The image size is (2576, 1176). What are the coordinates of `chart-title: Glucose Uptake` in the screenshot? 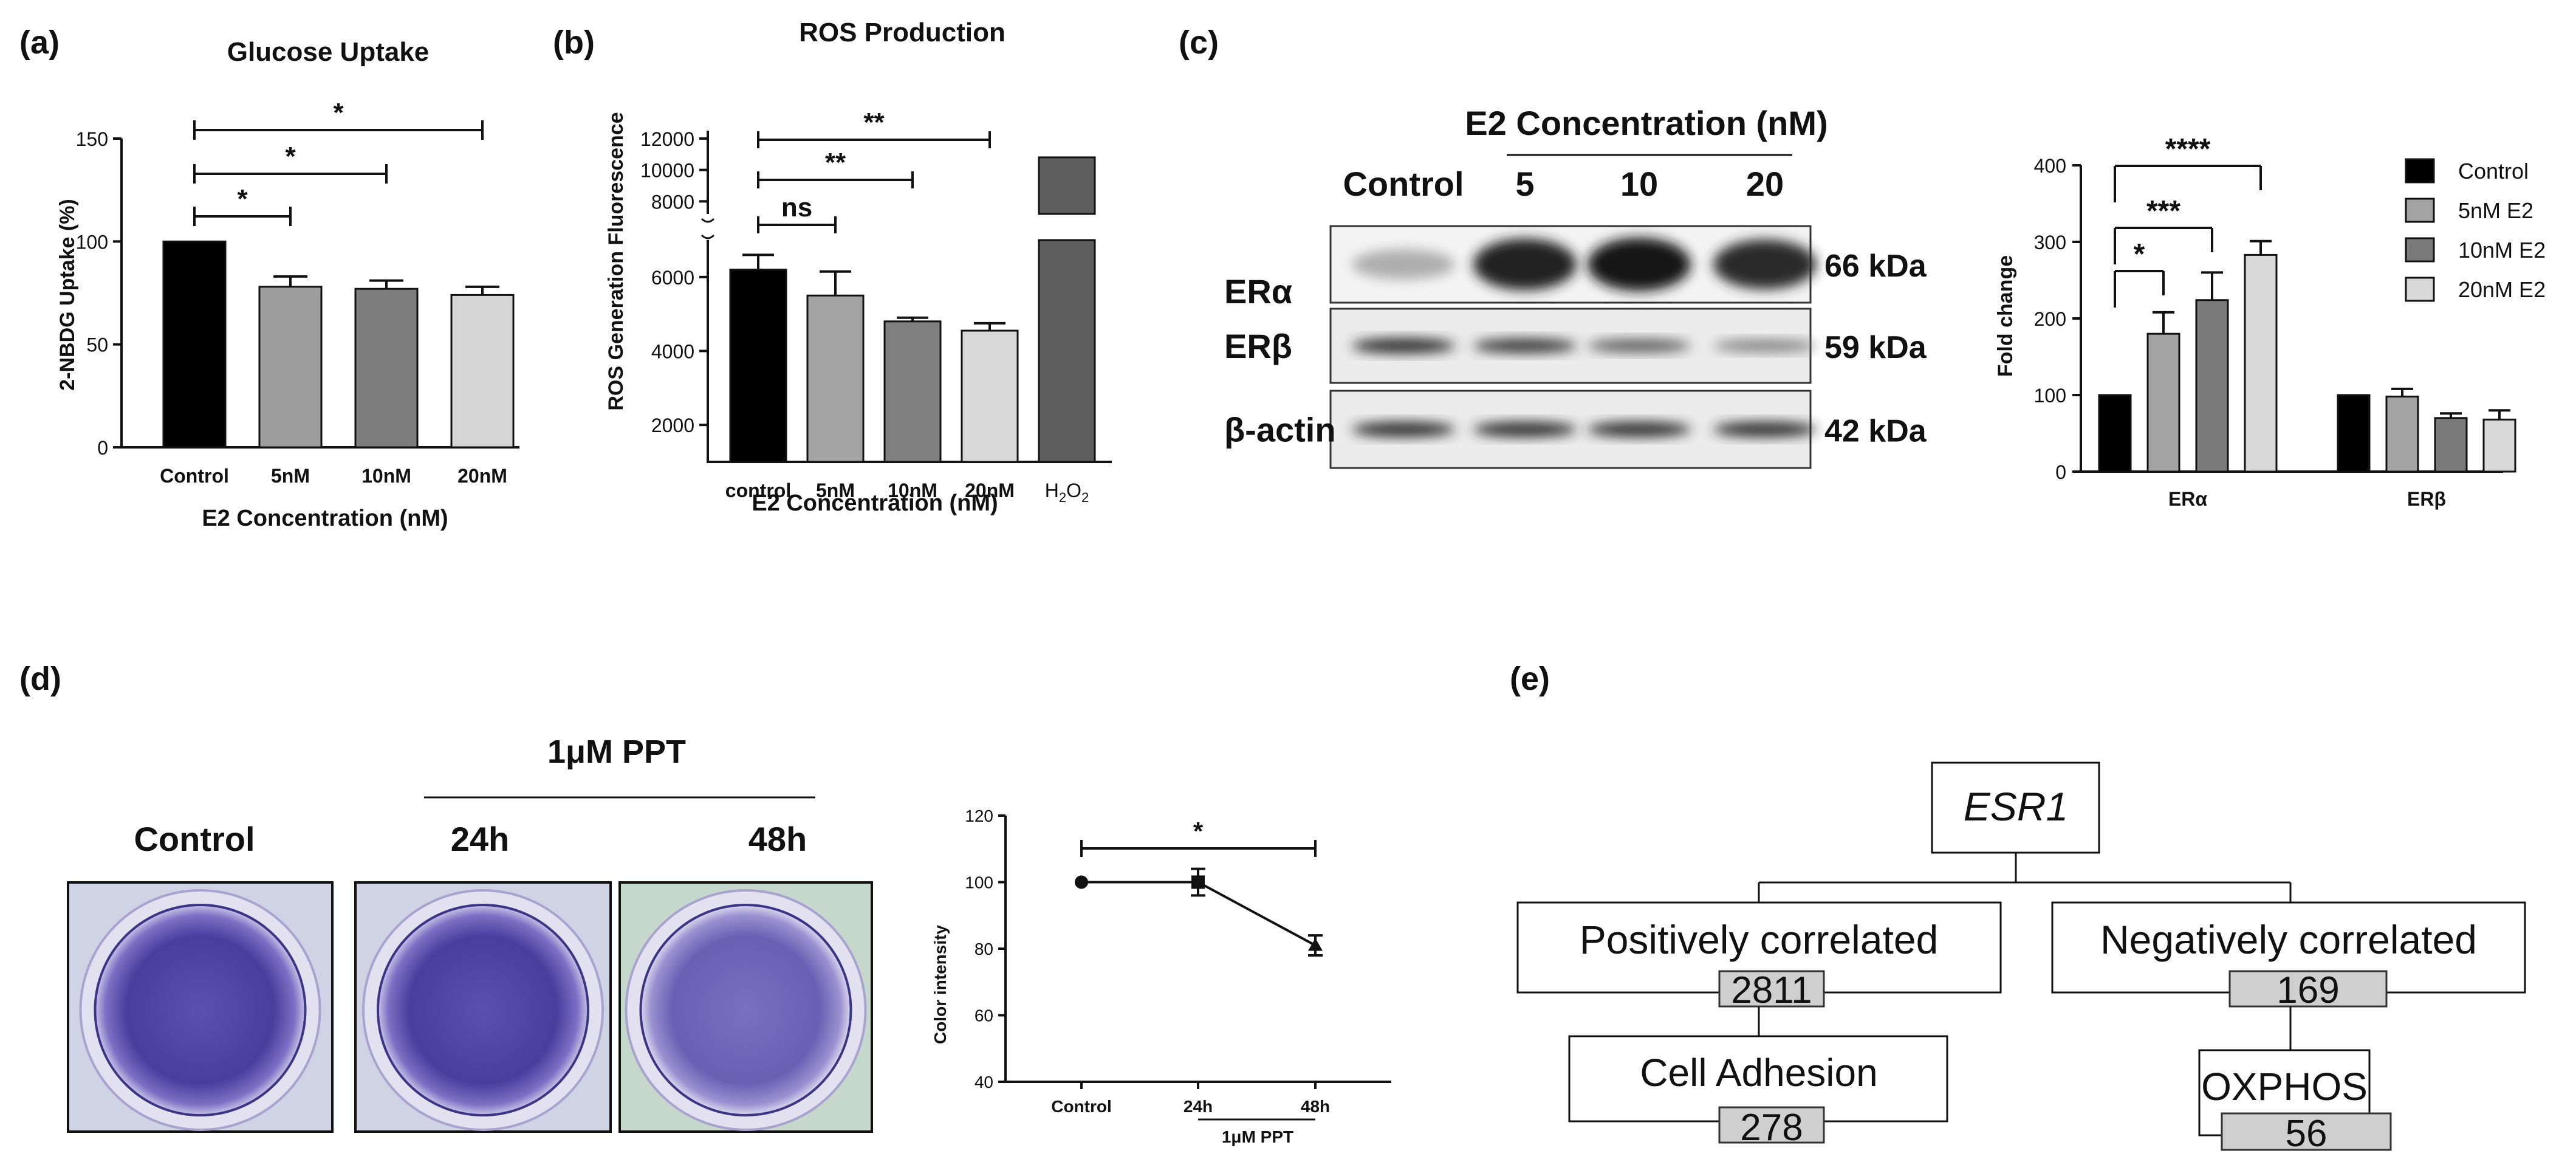 It's located at (328, 52).